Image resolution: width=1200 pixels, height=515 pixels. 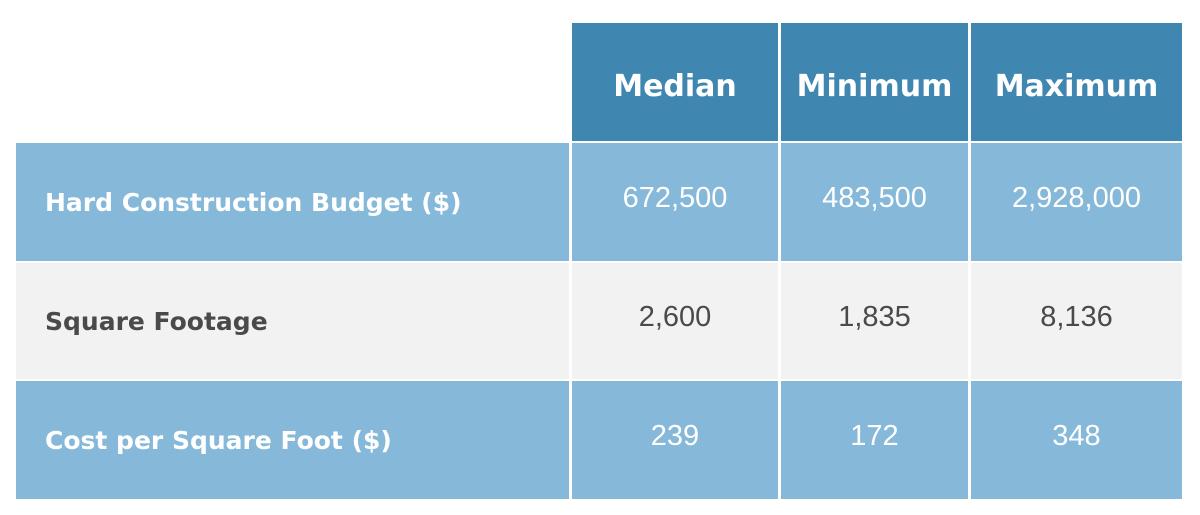 I want to click on table-corner-blank, so click(x=292, y=82).